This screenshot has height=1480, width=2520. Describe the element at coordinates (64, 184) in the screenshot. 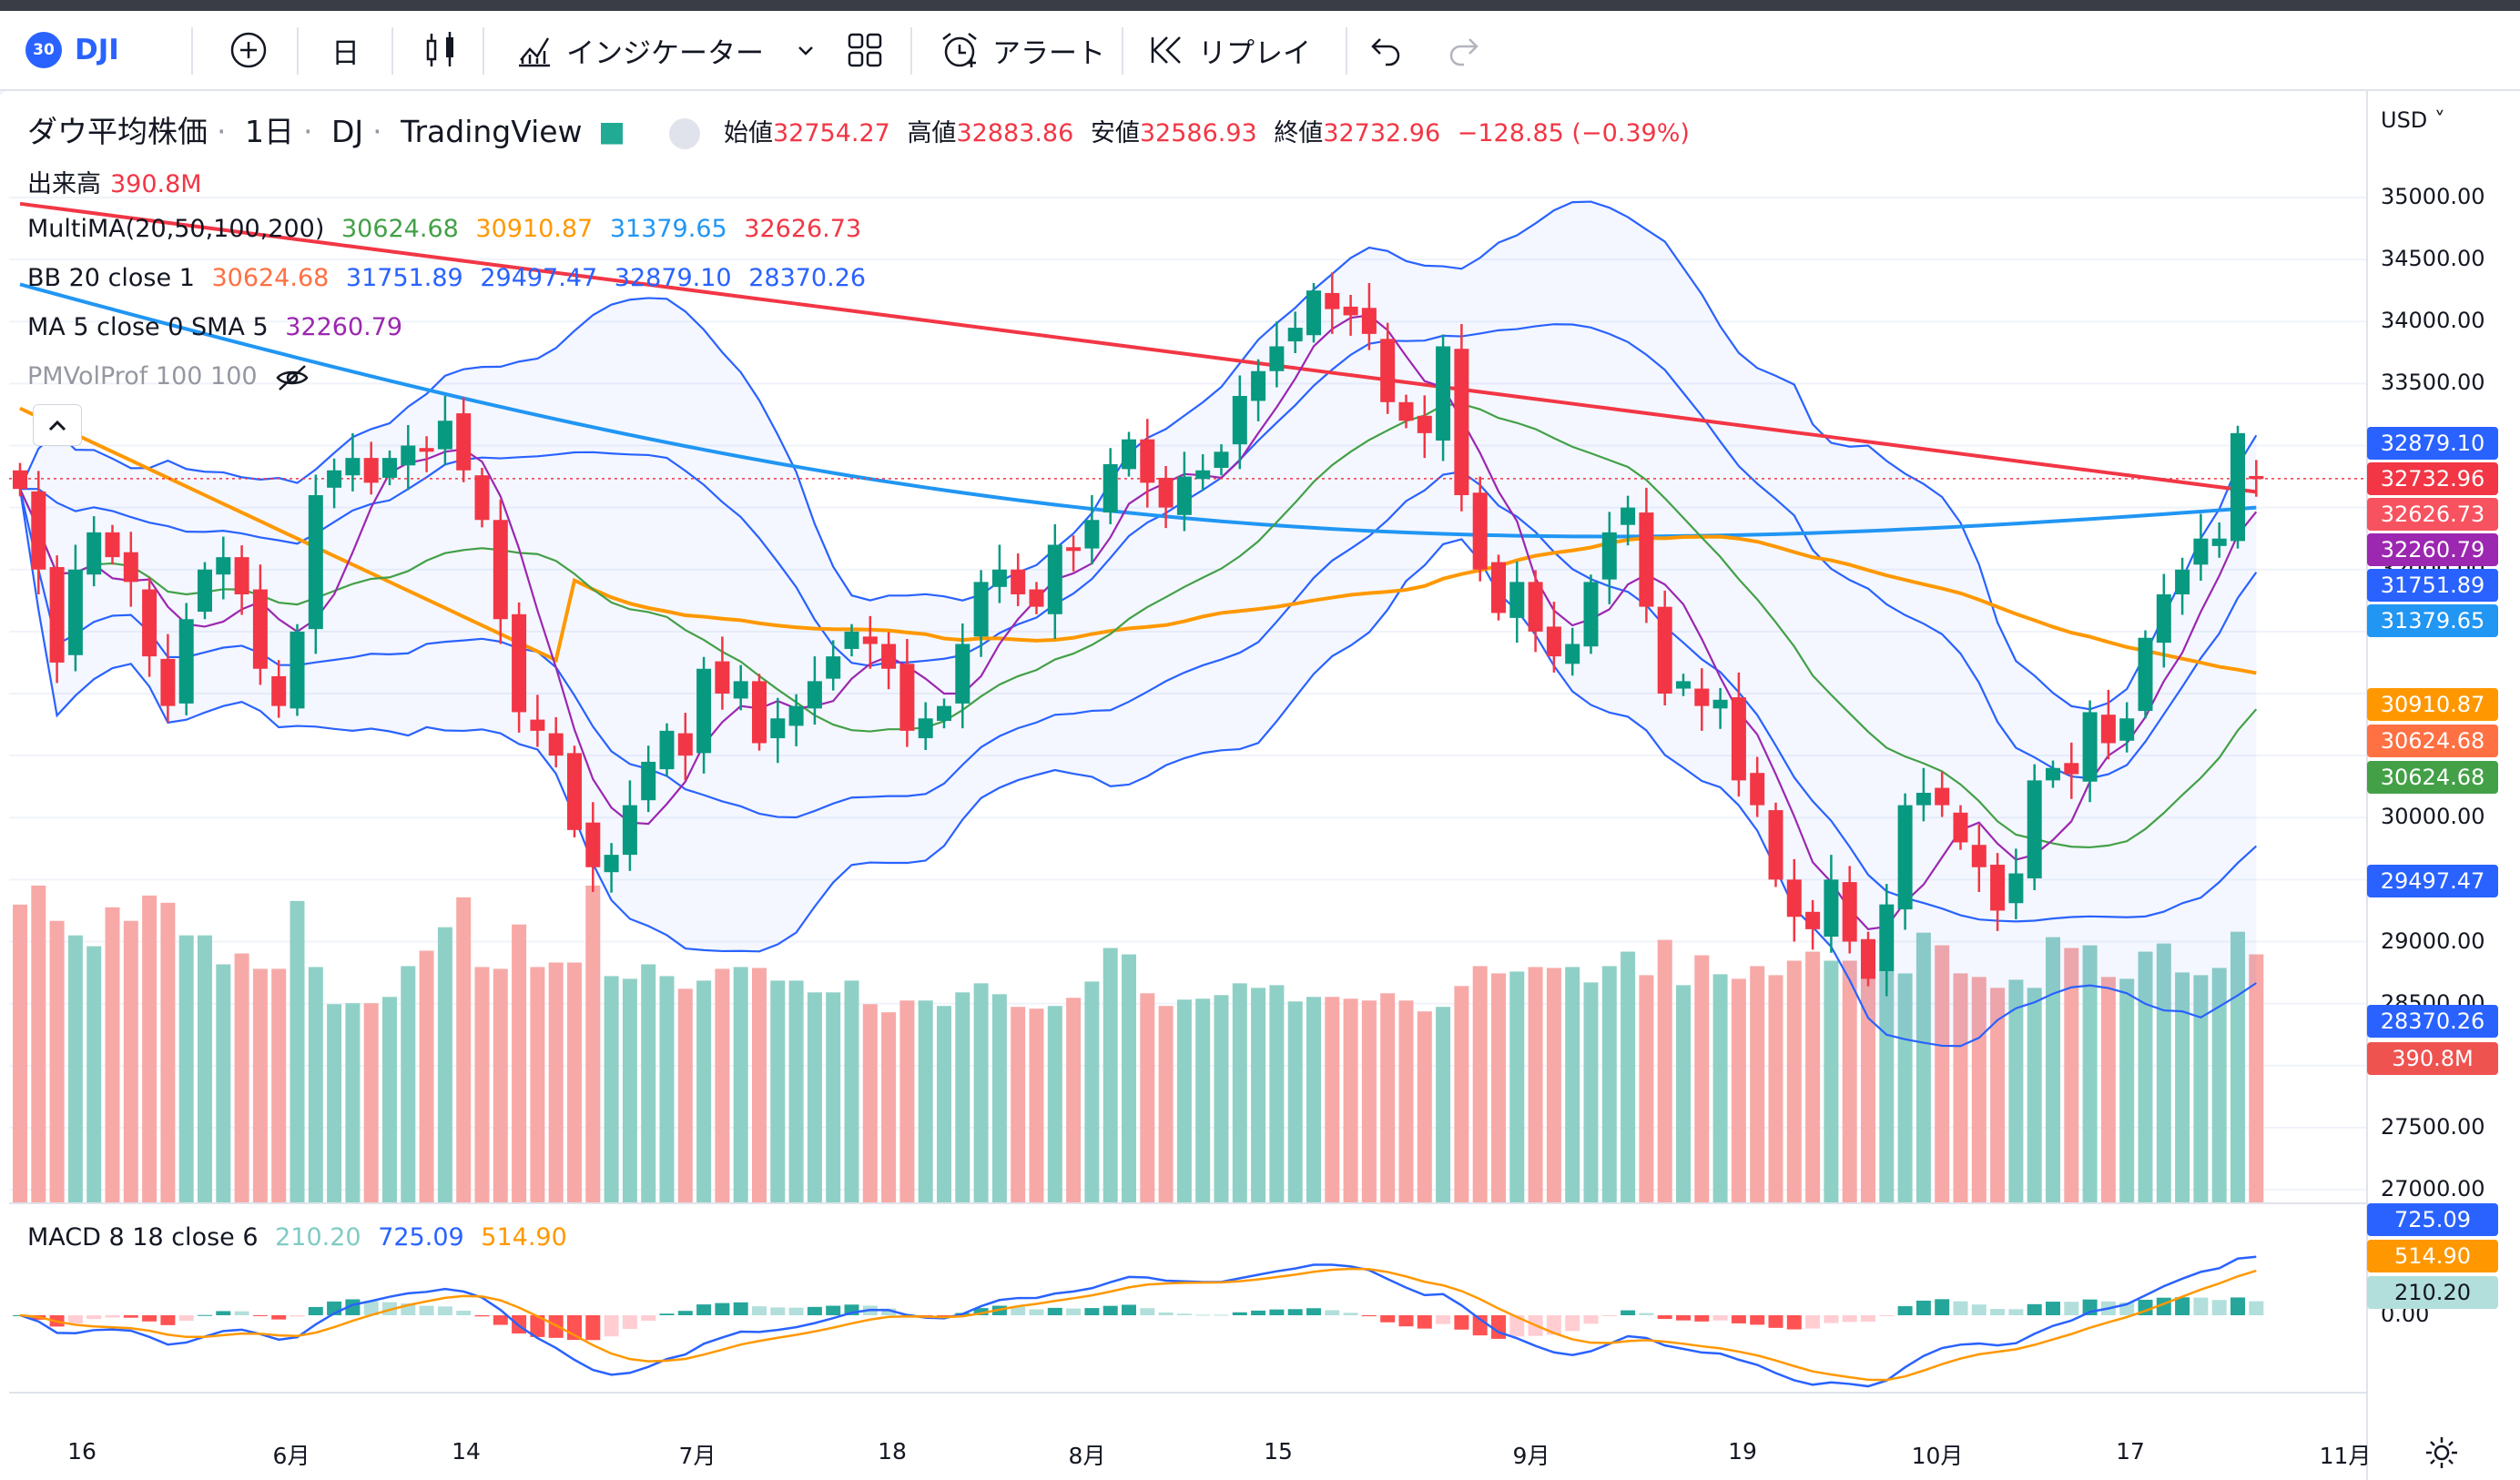

I see `volume-label: 出来高` at that location.